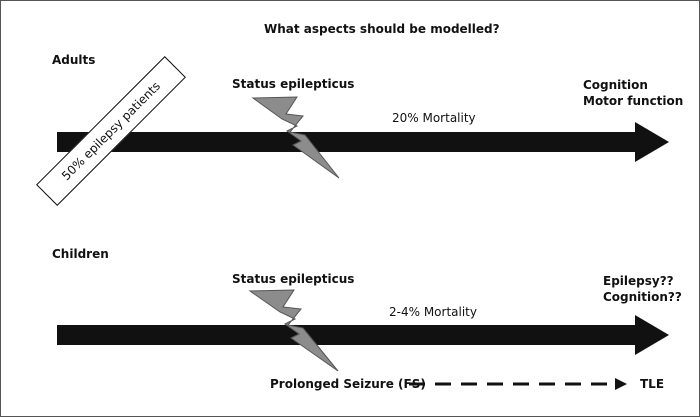  I want to click on diagram-title: What aspects should be modelled?, so click(382, 29).